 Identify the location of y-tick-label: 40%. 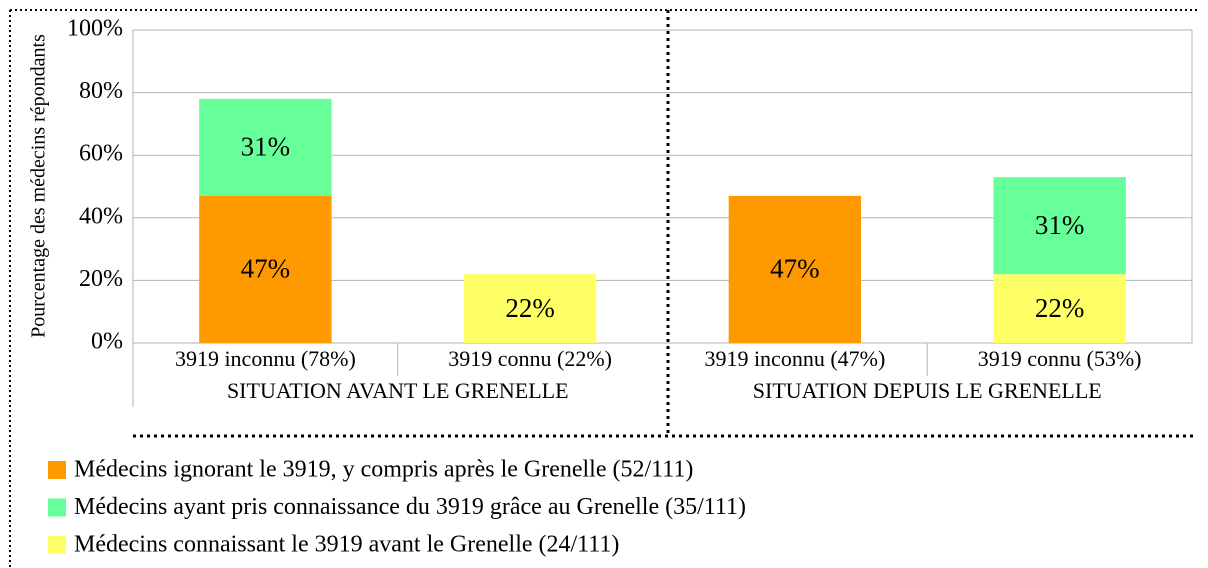
(101, 216).